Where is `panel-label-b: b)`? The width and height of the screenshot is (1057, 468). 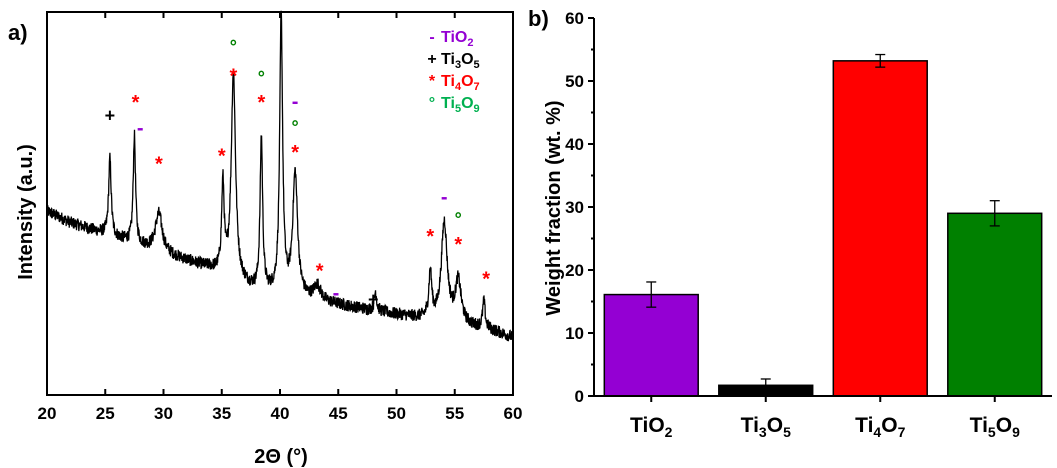 panel-label-b: b) is located at coordinates (538, 18).